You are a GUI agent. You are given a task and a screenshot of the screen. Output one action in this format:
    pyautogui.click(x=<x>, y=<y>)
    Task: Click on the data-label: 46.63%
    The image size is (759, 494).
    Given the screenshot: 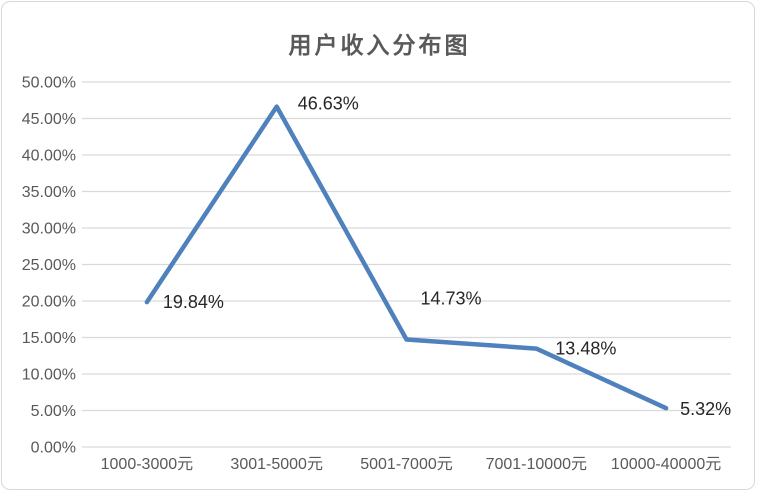 What is the action you would take?
    pyautogui.click(x=328, y=104)
    